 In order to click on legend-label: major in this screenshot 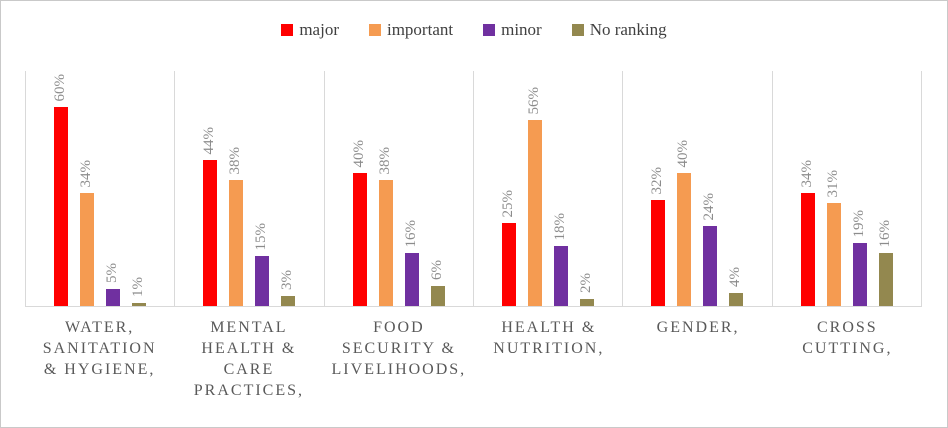, I will do `click(319, 29)`.